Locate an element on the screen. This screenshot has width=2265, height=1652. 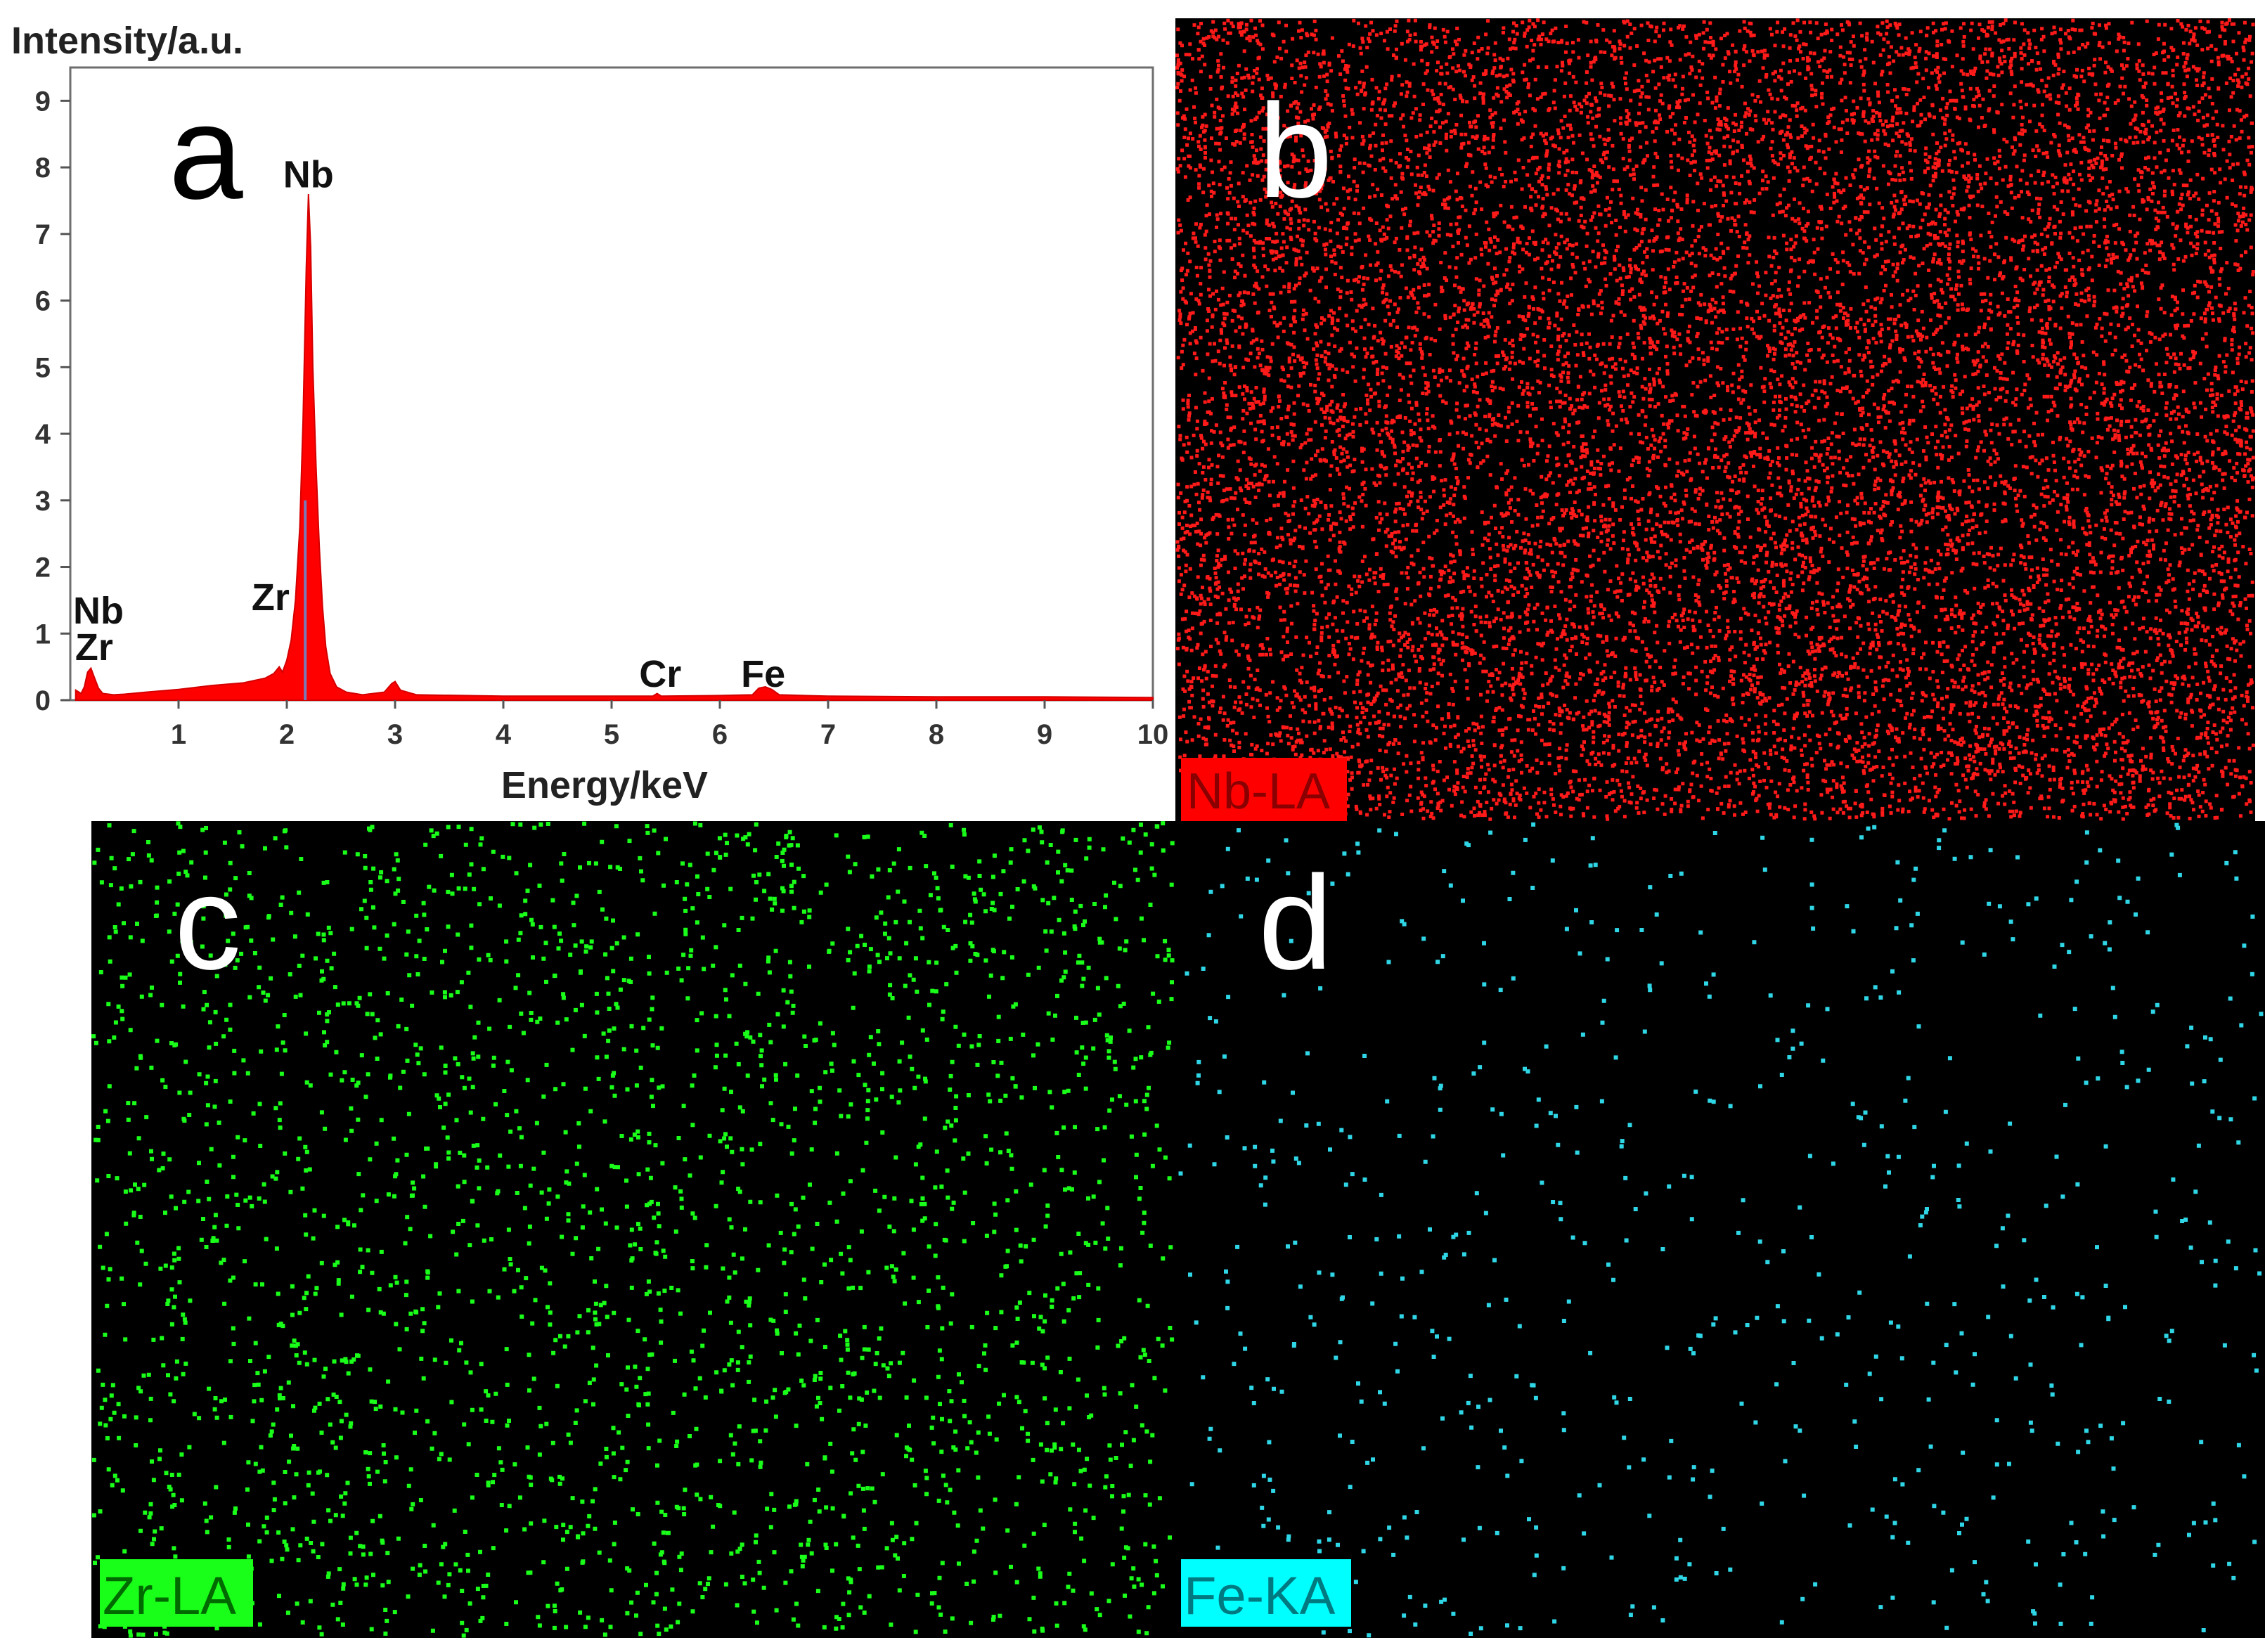
x-tick-label: 3 is located at coordinates (395, 734).